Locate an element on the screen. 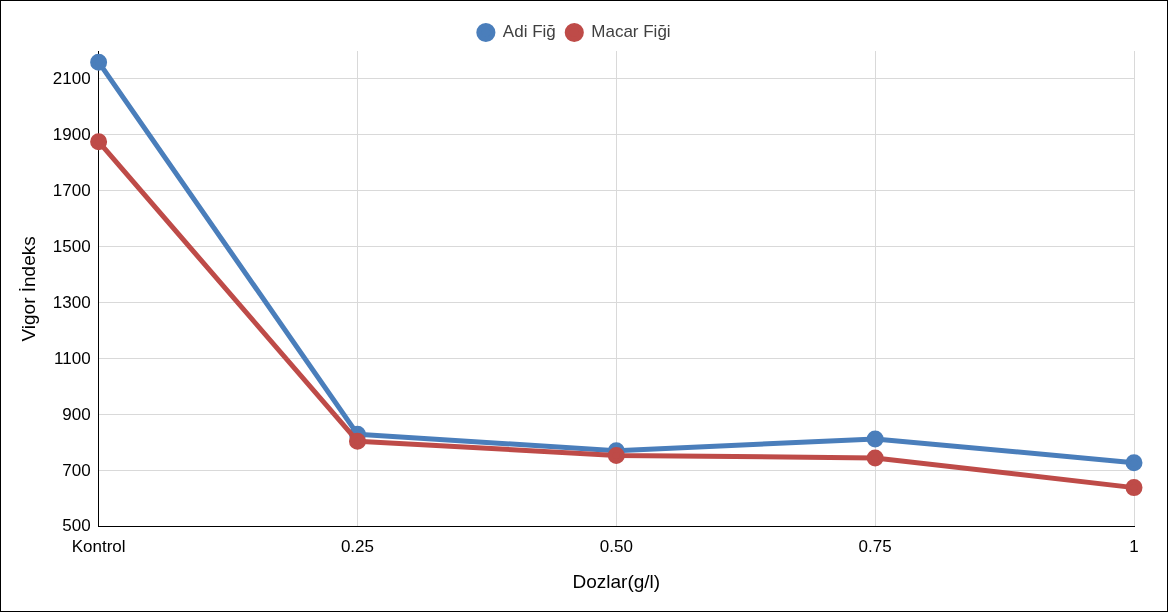 The width and height of the screenshot is (1168, 612). y-tick-label: 500 is located at coordinates (76, 526).